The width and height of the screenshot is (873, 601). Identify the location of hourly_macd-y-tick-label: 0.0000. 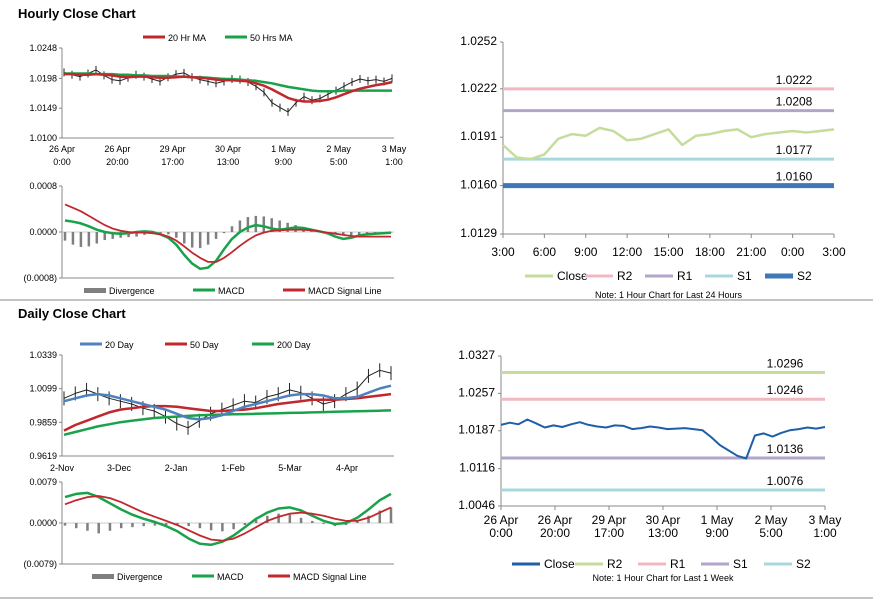
(43, 232).